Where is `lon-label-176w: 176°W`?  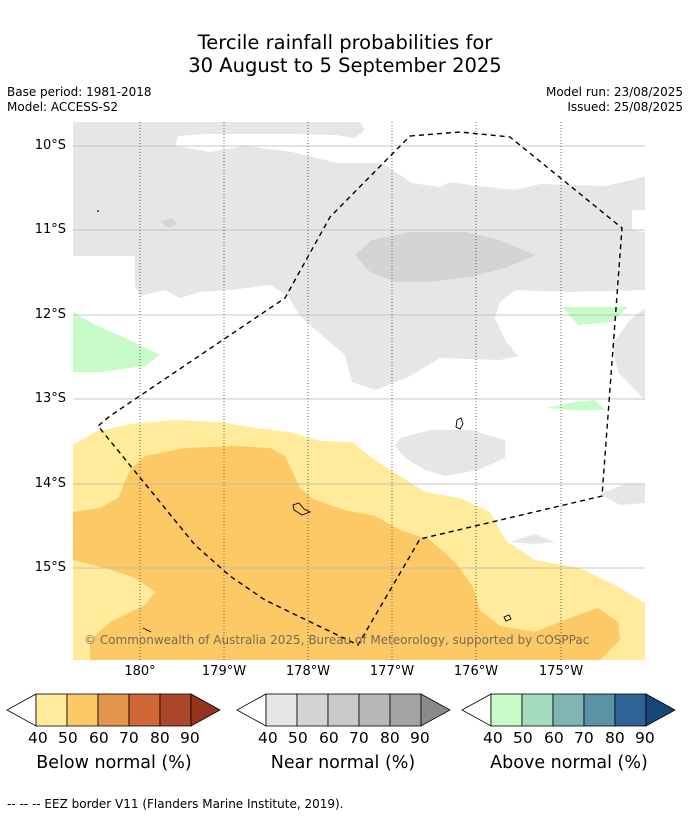 lon-label-176w: 176°W is located at coordinates (476, 671).